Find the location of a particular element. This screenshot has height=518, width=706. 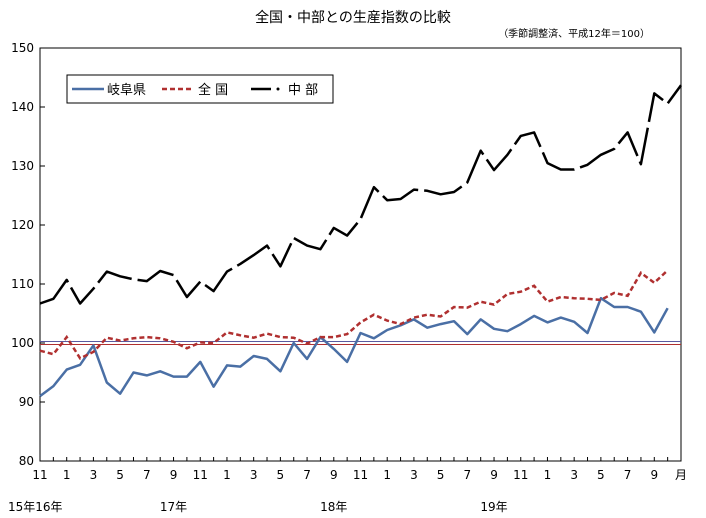

year-label: 17年 is located at coordinates (173, 507).